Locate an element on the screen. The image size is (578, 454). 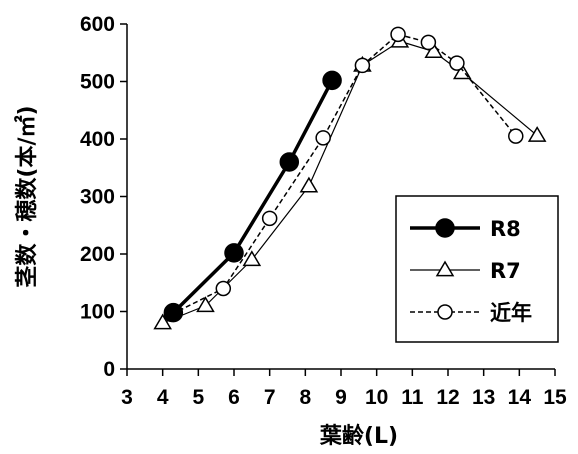
x-tick-label: 10 is located at coordinates (376, 397).